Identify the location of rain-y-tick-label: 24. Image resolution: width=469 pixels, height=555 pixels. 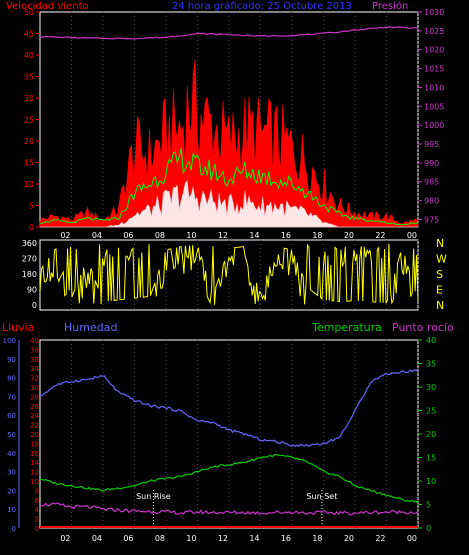
(34, 416).